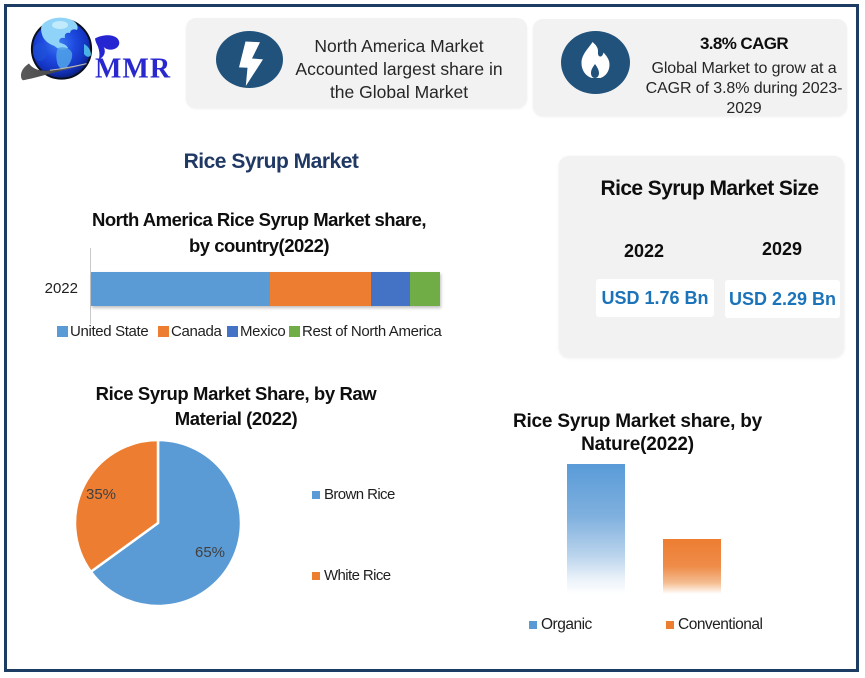 The width and height of the screenshot is (865, 678). What do you see at coordinates (101, 494) in the screenshot?
I see `svg-text: 35%` at bounding box center [101, 494].